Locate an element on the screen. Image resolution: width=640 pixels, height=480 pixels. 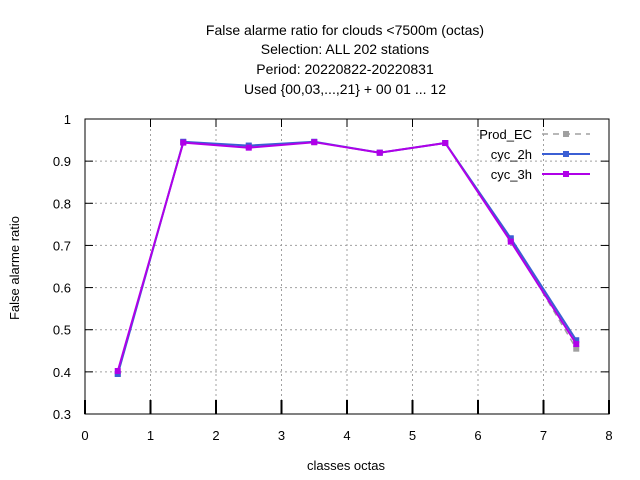
x-tick-label: 1 is located at coordinates (150, 435).